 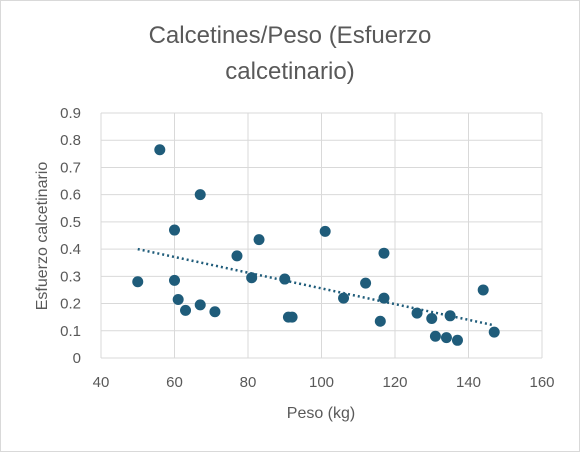 I want to click on y-tick-label: 0.8, so click(x=70, y=140).